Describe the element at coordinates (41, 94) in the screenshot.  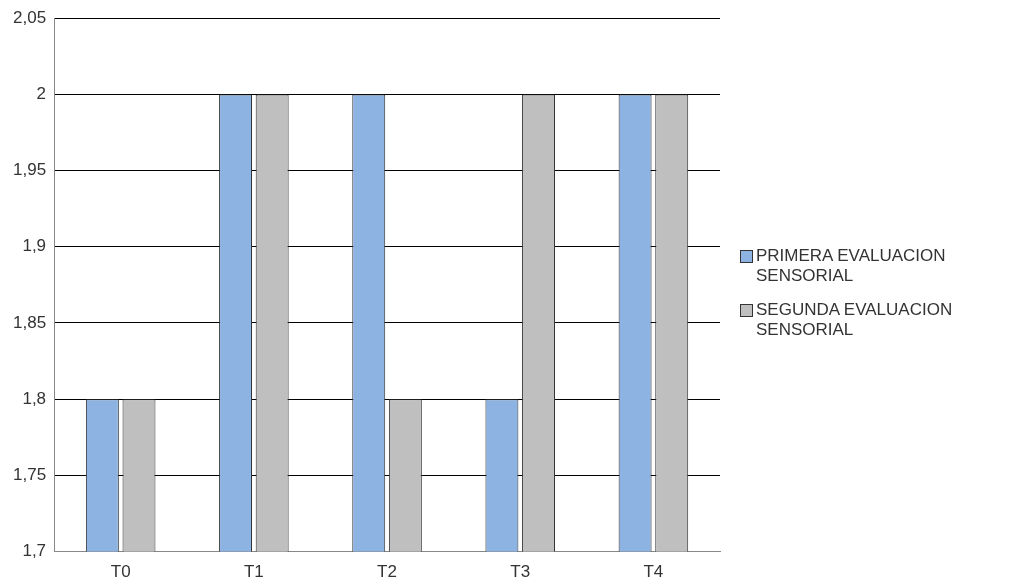
I see `y-tick-label: 2` at that location.